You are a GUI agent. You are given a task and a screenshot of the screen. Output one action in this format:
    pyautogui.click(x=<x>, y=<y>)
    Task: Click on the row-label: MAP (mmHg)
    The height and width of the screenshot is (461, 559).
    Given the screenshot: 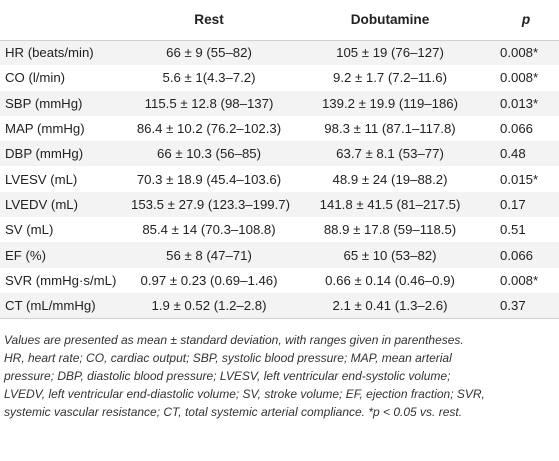 What is the action you would take?
    pyautogui.click(x=45, y=129)
    